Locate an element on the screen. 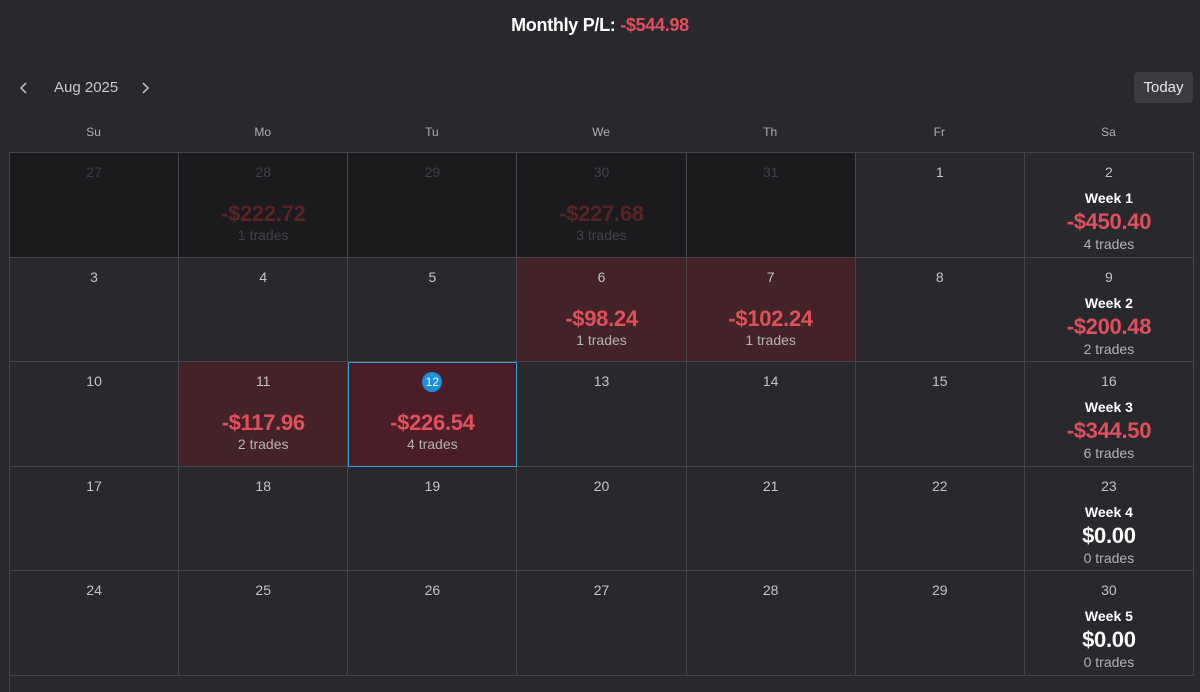 This screenshot has width=1200, height=692. day-number: 13 is located at coordinates (601, 381).